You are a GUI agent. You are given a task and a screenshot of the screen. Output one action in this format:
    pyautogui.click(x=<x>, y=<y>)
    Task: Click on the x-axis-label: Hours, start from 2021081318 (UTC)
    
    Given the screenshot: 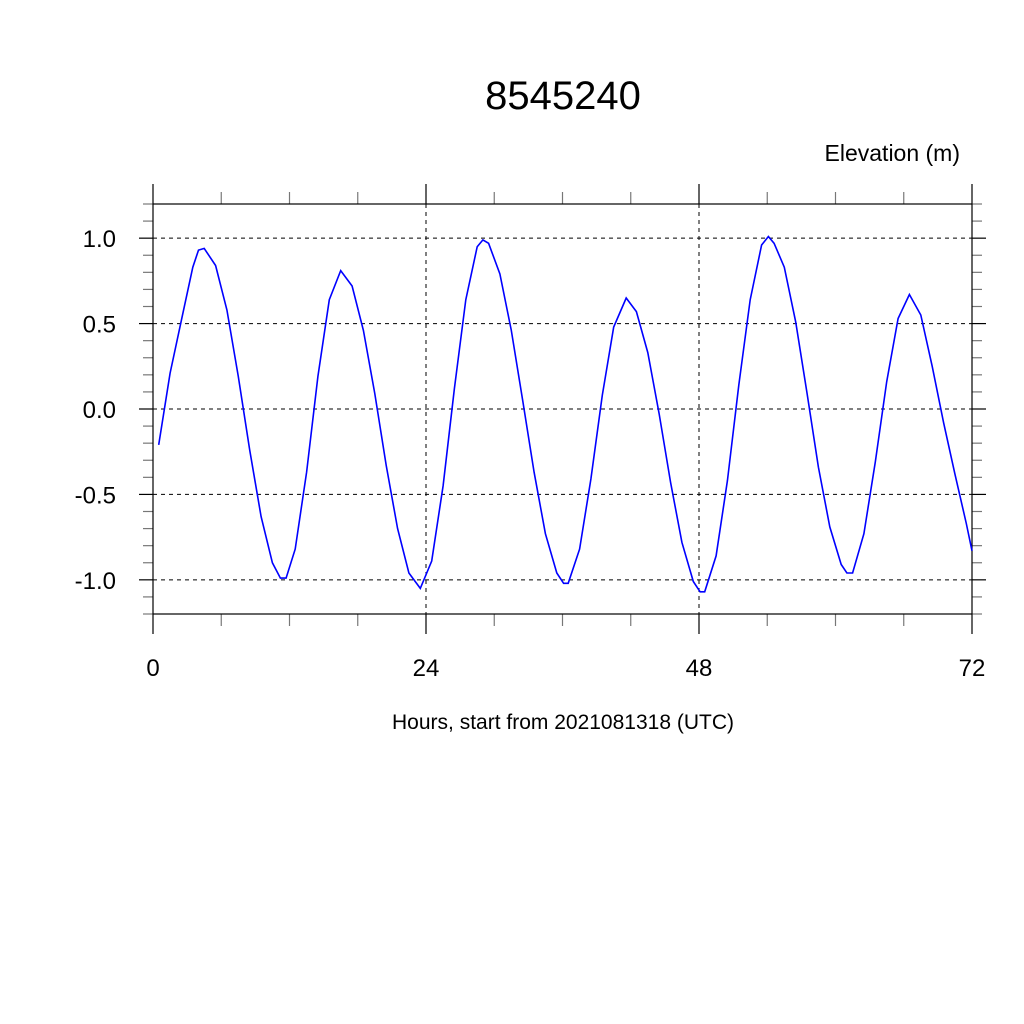 What is the action you would take?
    pyautogui.click(x=563, y=722)
    